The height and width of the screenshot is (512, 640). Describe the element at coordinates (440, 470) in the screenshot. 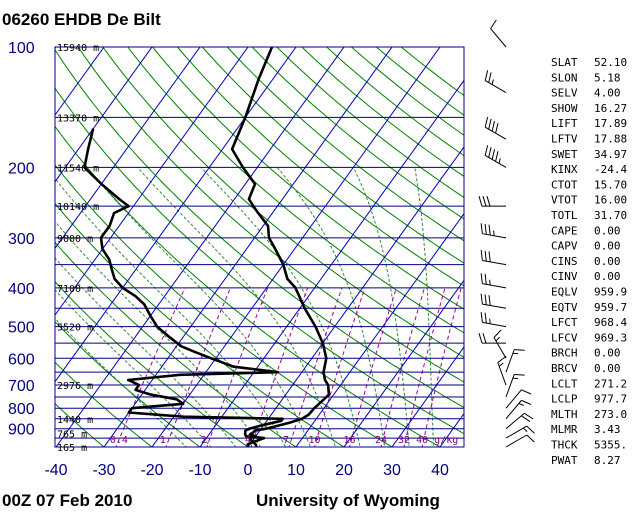

I see `temperature-tick-label: 40` at that location.